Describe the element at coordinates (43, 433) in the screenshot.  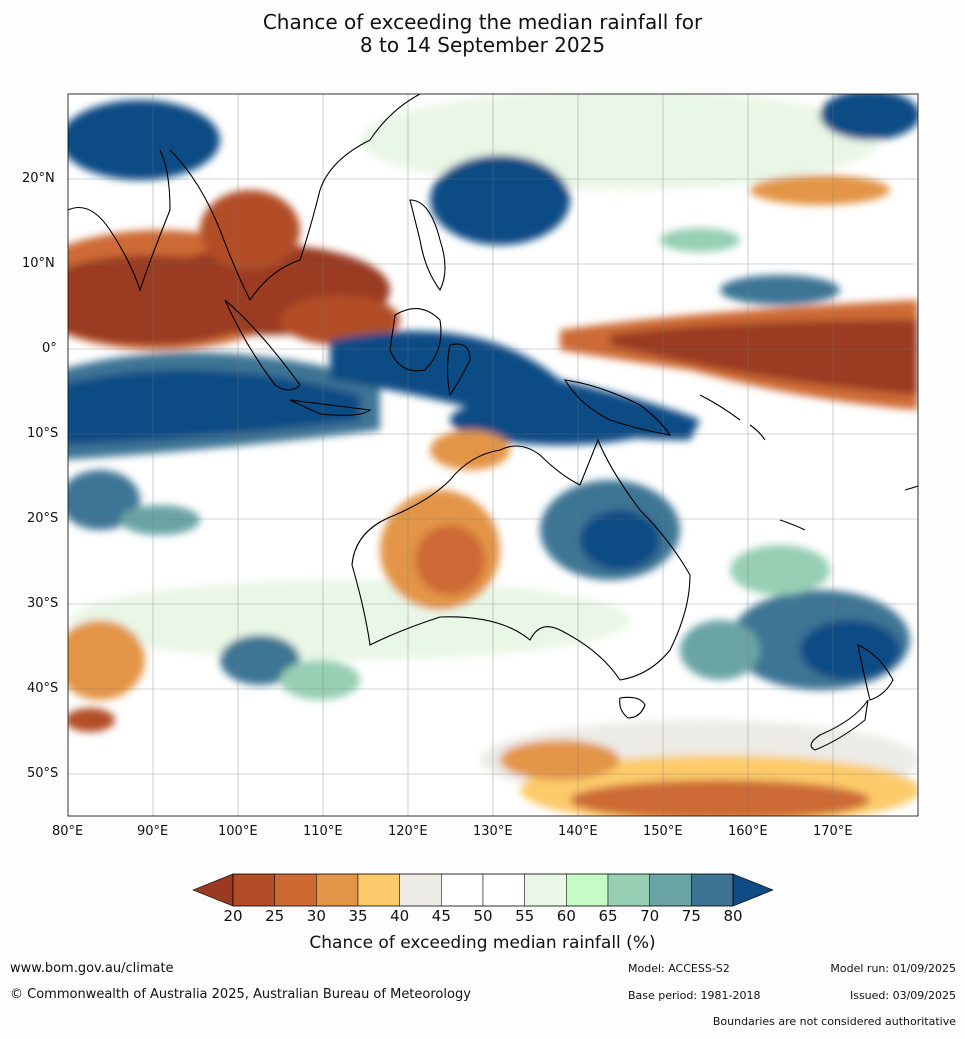
I see `lat-tick-10s: 10°S` at that location.